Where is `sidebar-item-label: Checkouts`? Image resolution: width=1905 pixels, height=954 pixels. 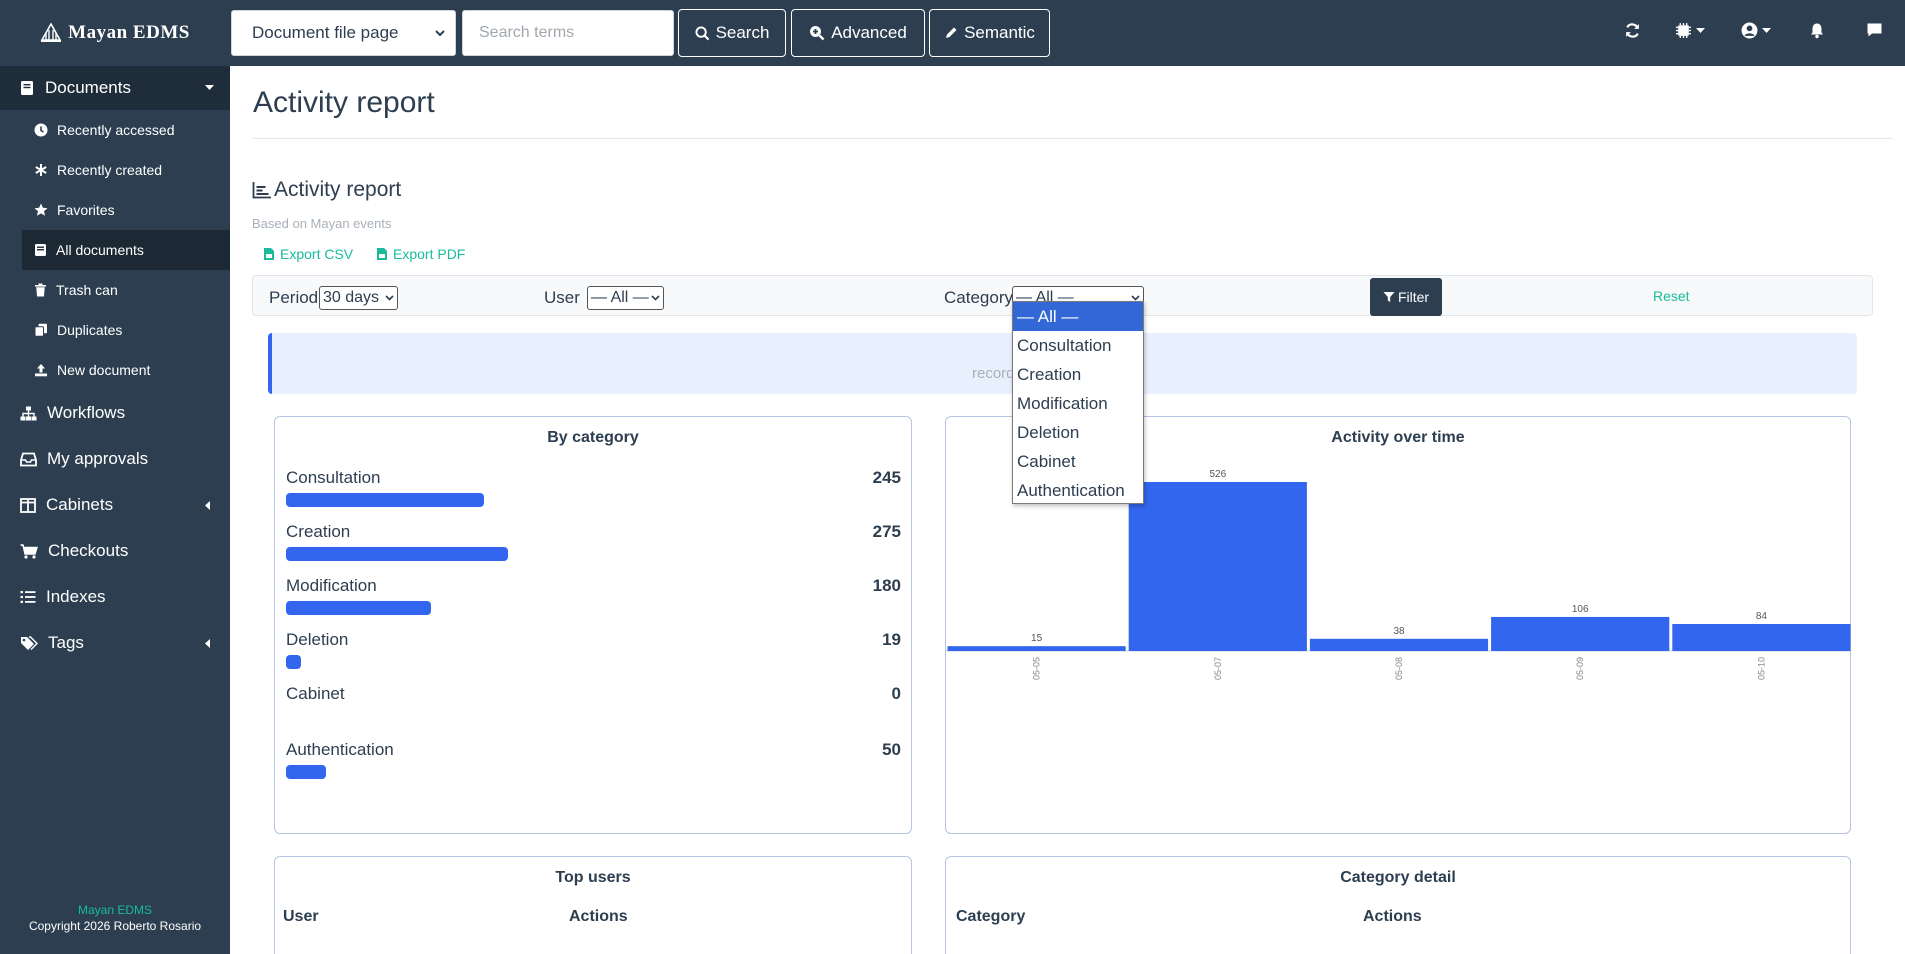 sidebar-item-label: Checkouts is located at coordinates (88, 550).